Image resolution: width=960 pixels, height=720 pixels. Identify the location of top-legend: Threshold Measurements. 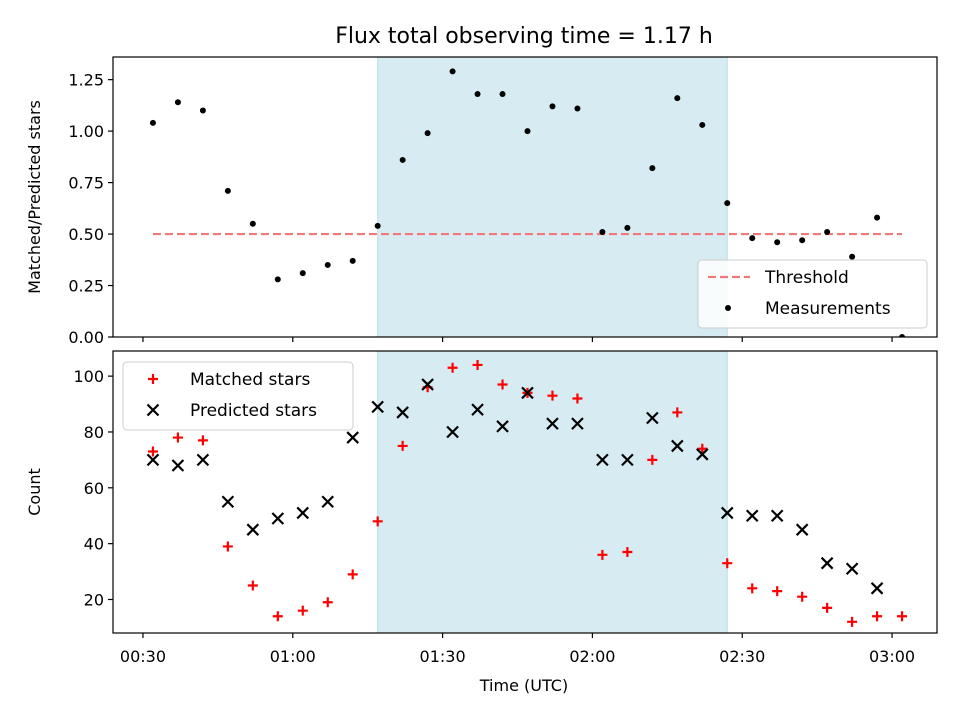
(812, 294).